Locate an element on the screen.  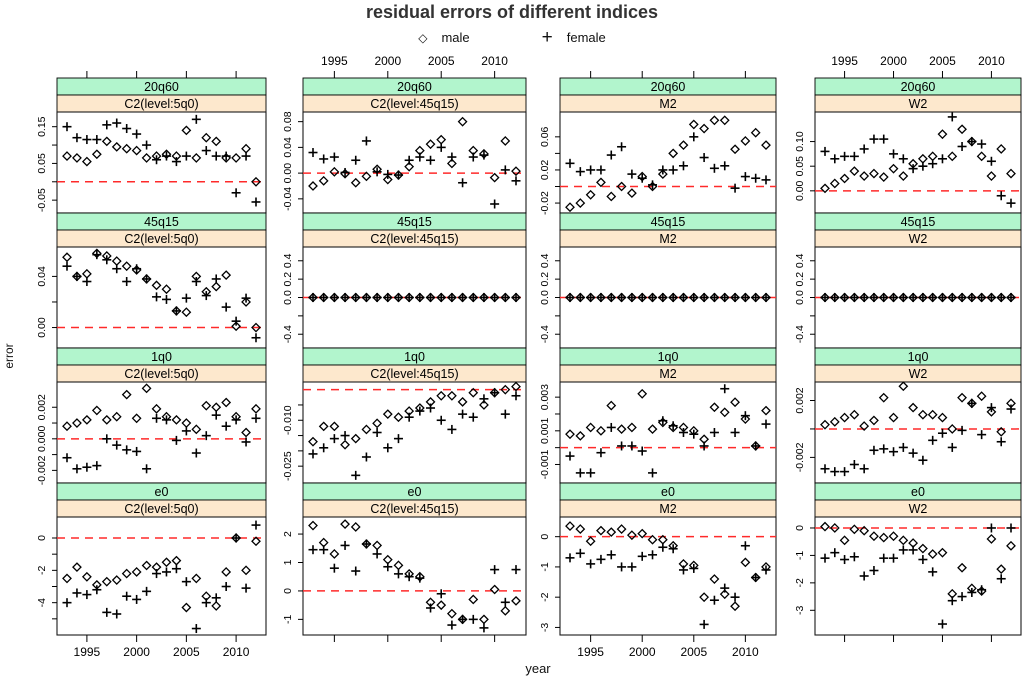
chart-title: residual errors of different indices is located at coordinates (512, 12).